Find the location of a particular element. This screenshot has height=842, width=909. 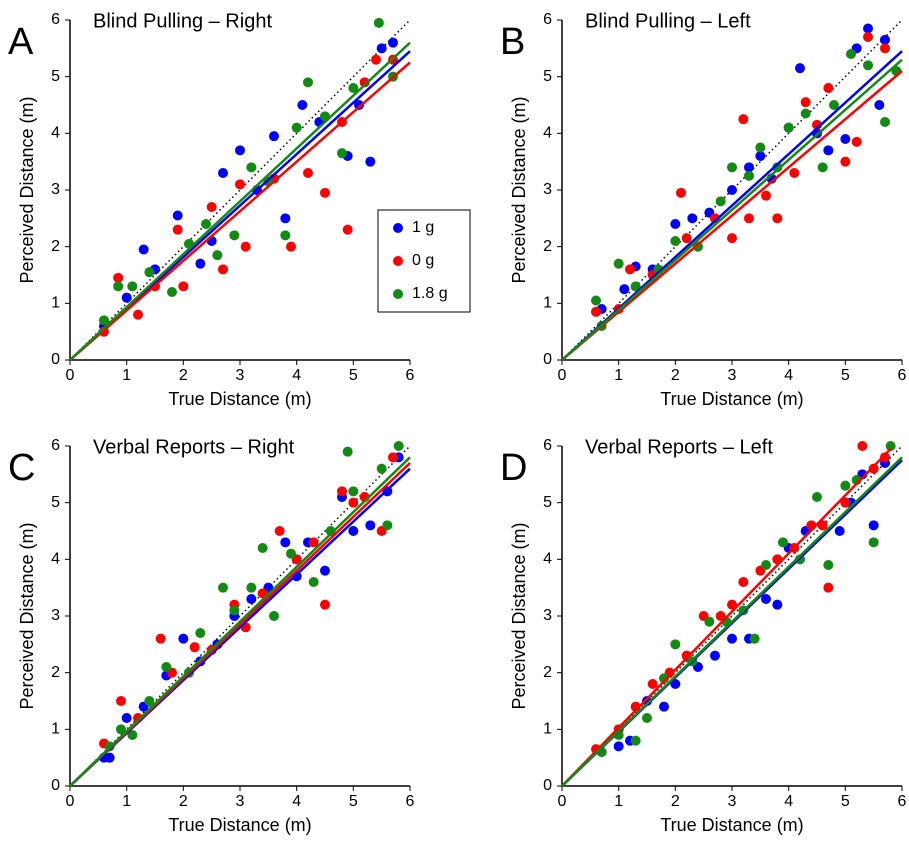

panel-title: Blind Pulling – Right is located at coordinates (182, 21).